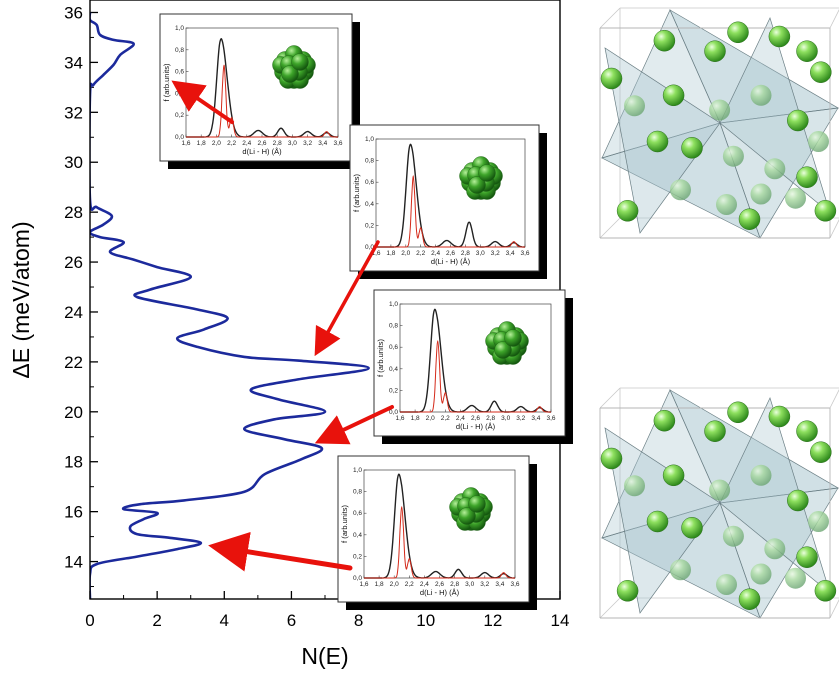 This screenshot has height=677, width=839. I want to click on x-tick-label: 6, so click(291, 620).